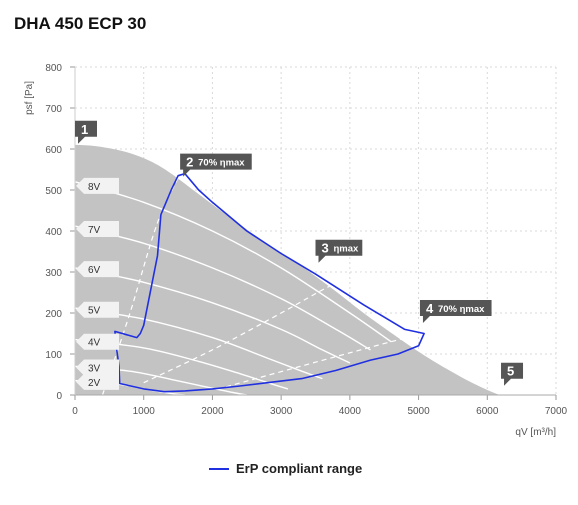 Image resolution: width=578 pixels, height=505 pixels. I want to click on point-label-number: 4, so click(430, 308).